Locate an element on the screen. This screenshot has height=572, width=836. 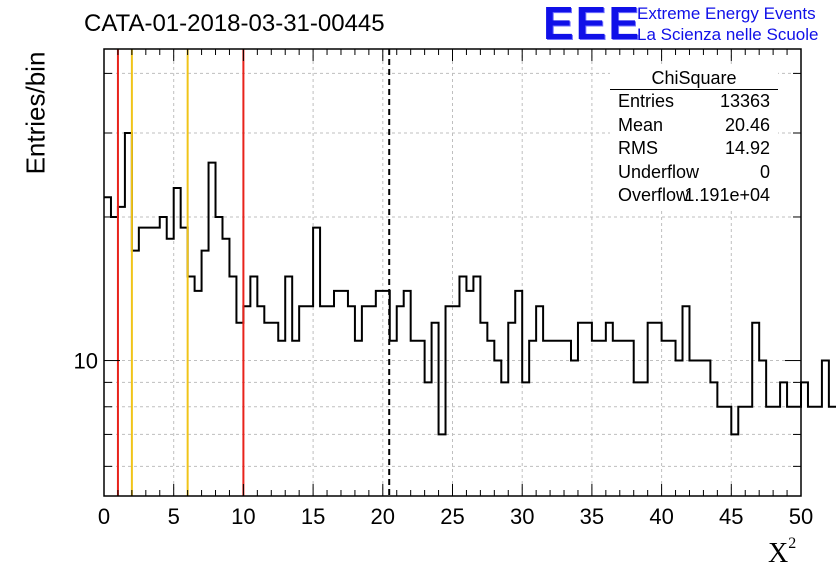
x-axis-label: X2 is located at coordinates (782, 552).